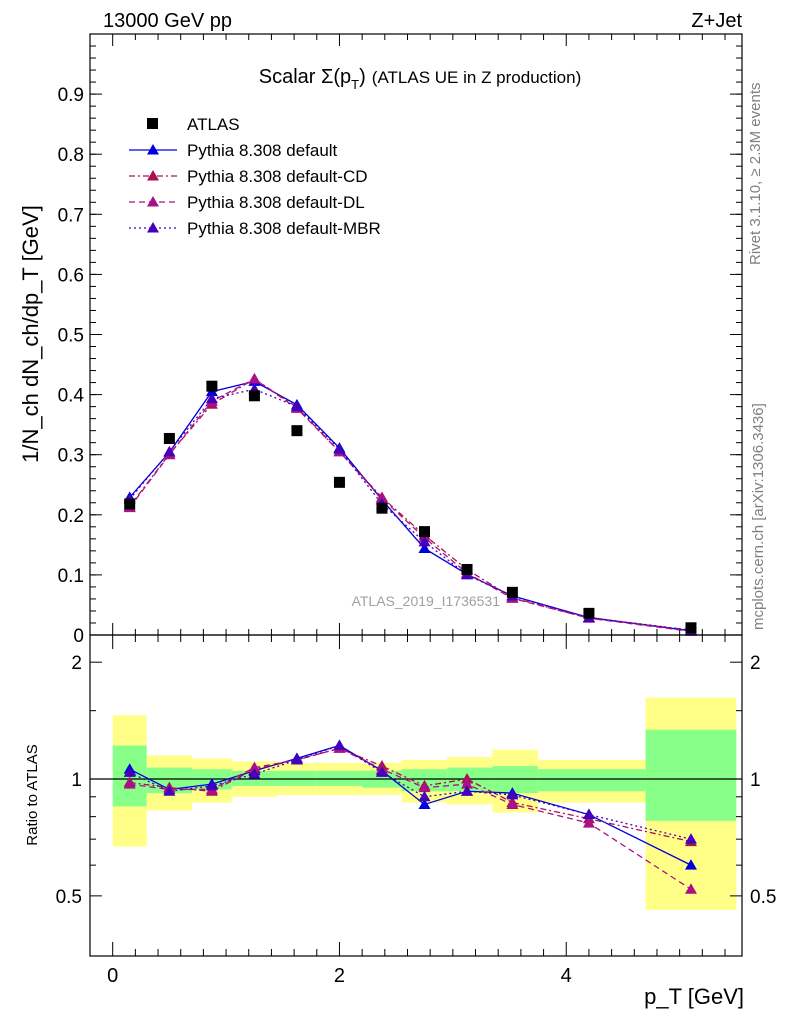 The image size is (786, 1029). I want to click on header-left: 13000 GeV pp, so click(167, 21).